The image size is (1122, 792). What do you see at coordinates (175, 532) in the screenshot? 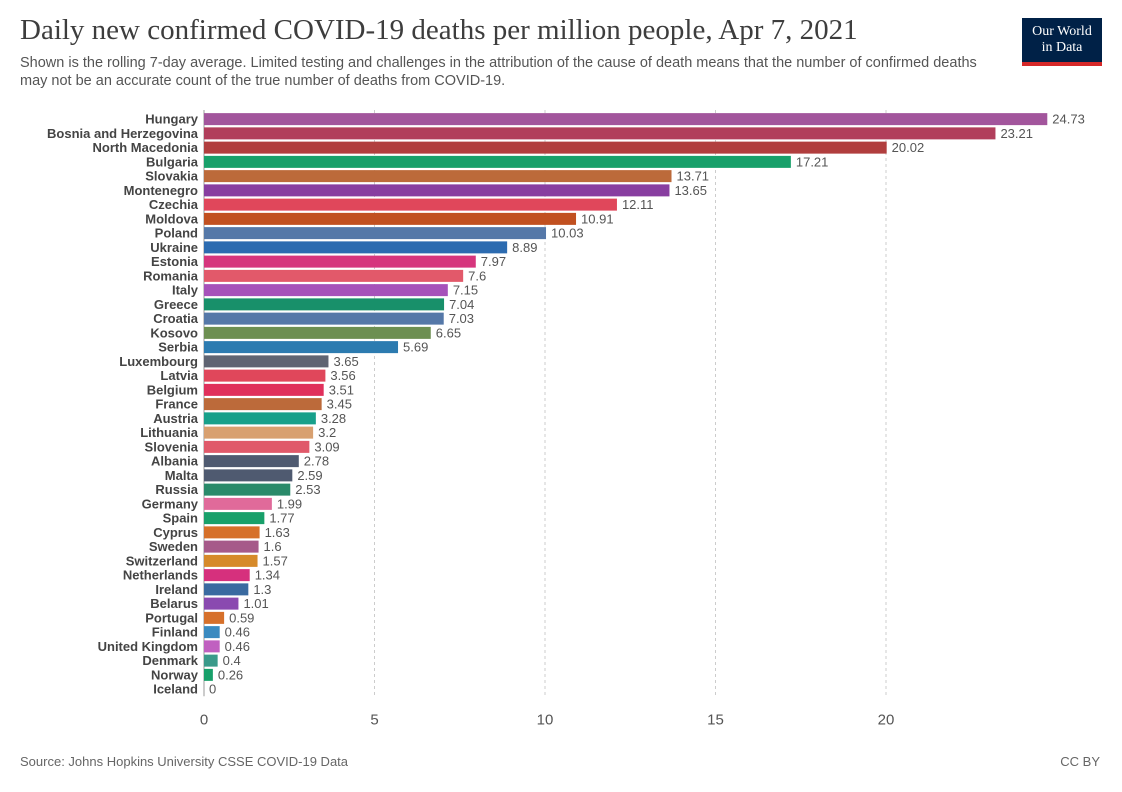
I see `category-label: Cyprus` at bounding box center [175, 532].